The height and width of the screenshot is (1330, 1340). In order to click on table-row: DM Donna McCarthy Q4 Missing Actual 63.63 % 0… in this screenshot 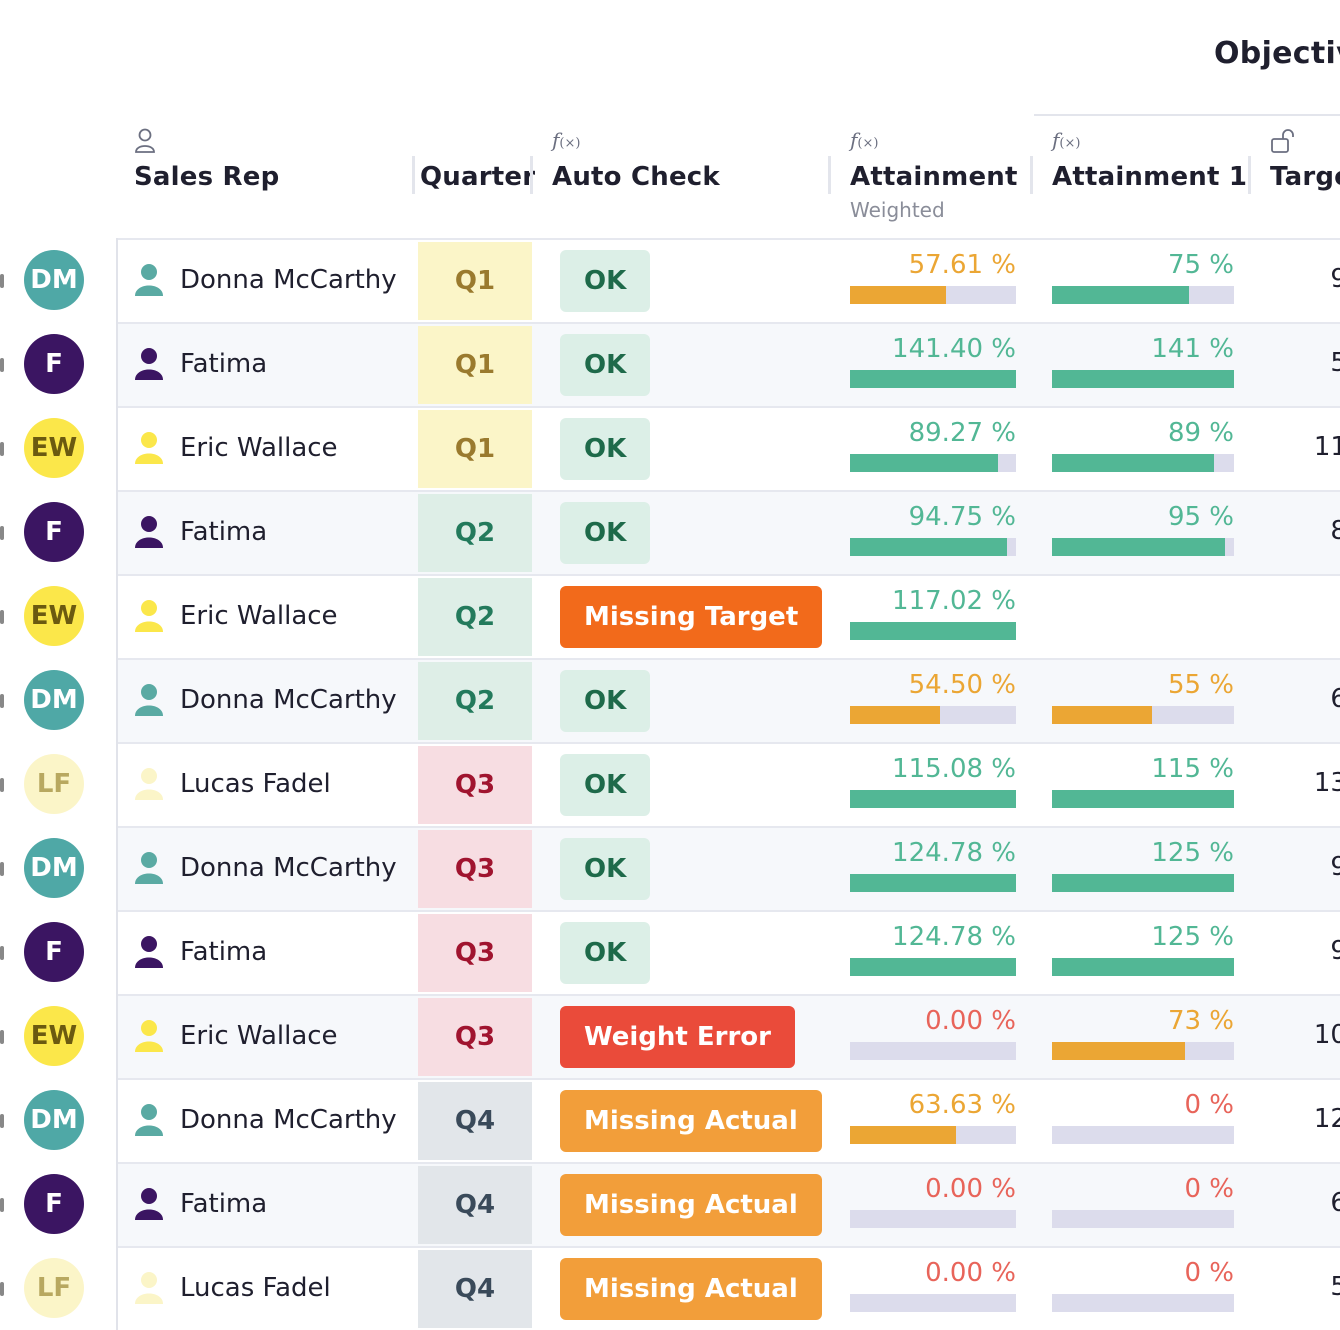, I will do `click(670, 1120)`.